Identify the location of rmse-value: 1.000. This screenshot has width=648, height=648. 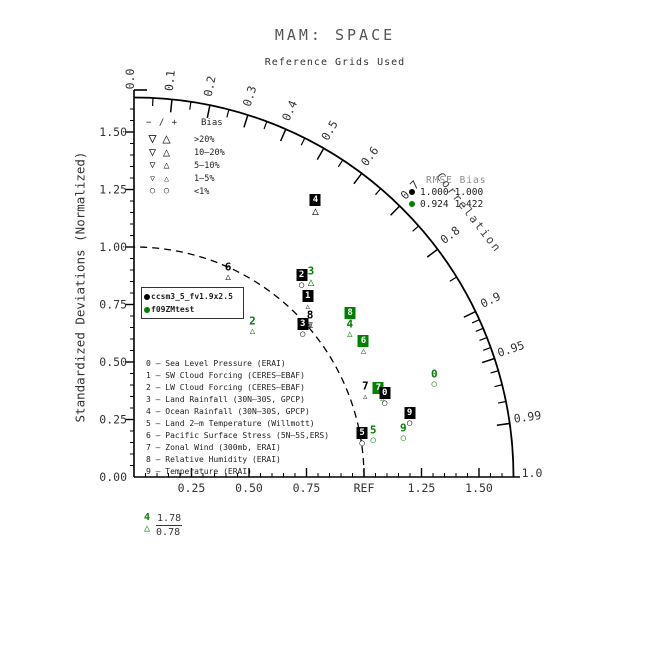
(434, 192).